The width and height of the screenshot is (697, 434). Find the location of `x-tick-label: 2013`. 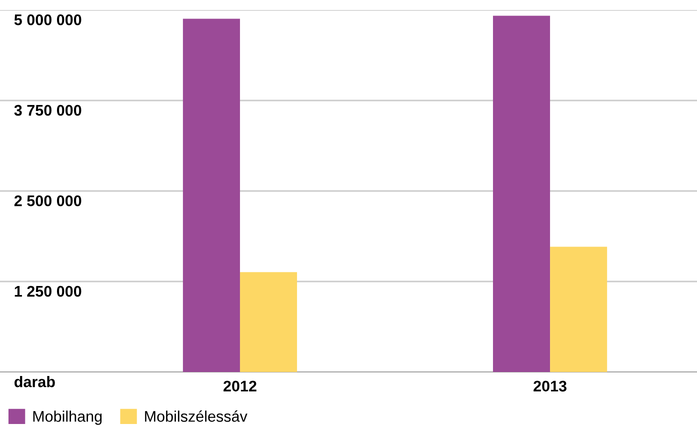

x-tick-label: 2013 is located at coordinates (550, 386).